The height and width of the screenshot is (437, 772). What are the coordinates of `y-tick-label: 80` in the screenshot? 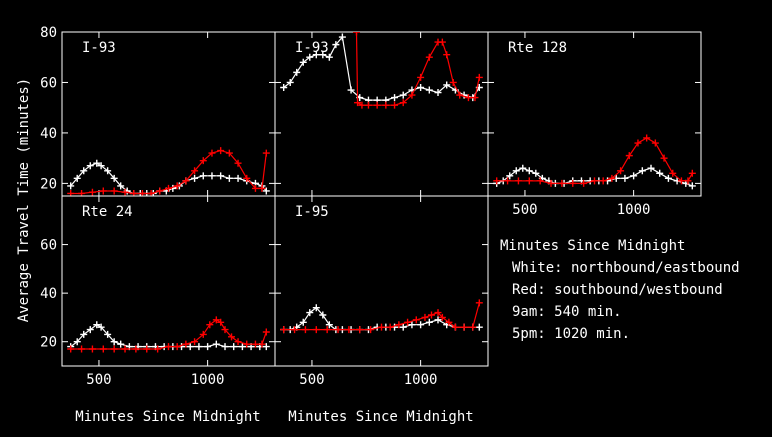 It's located at (48, 33).